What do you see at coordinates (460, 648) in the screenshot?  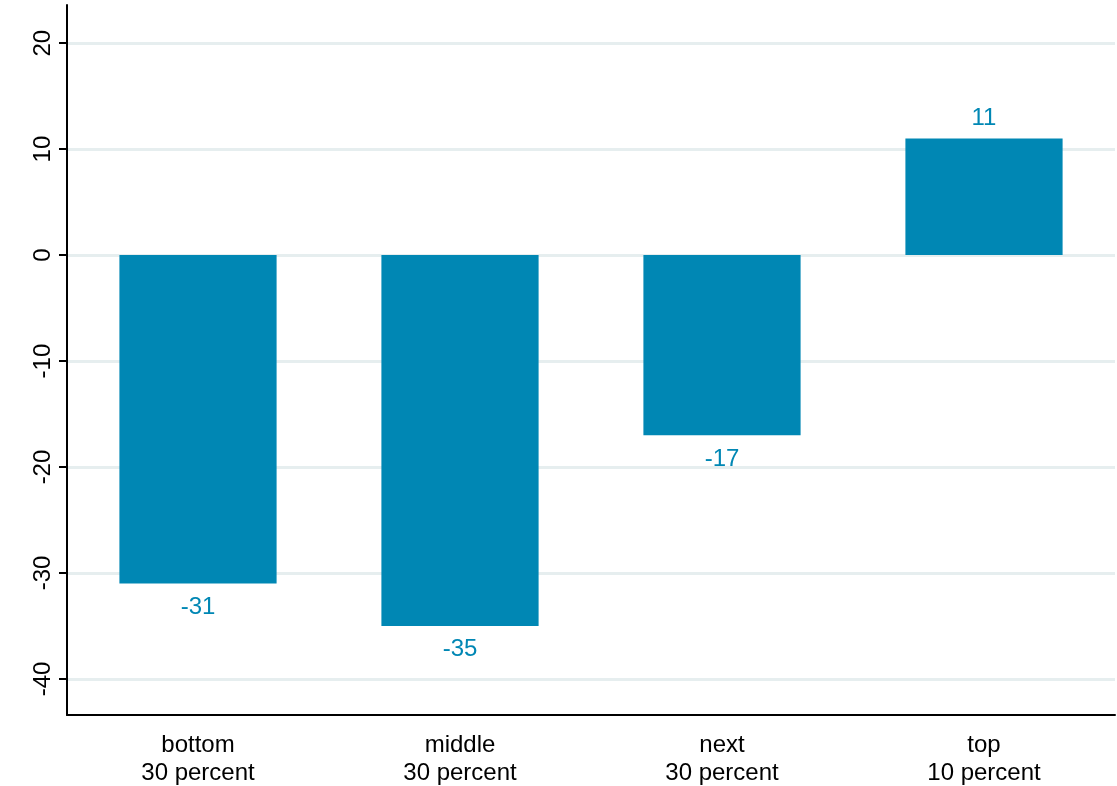 I see `data-label: -35` at bounding box center [460, 648].